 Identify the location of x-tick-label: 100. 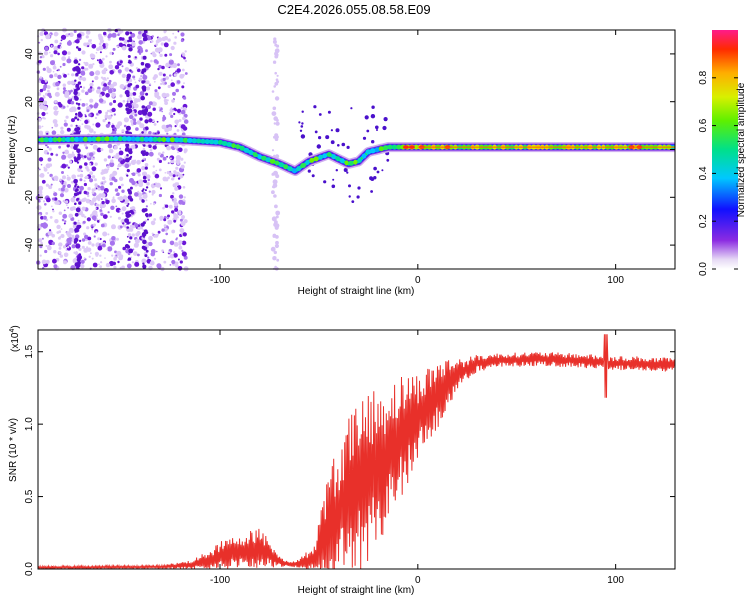
(615, 580).